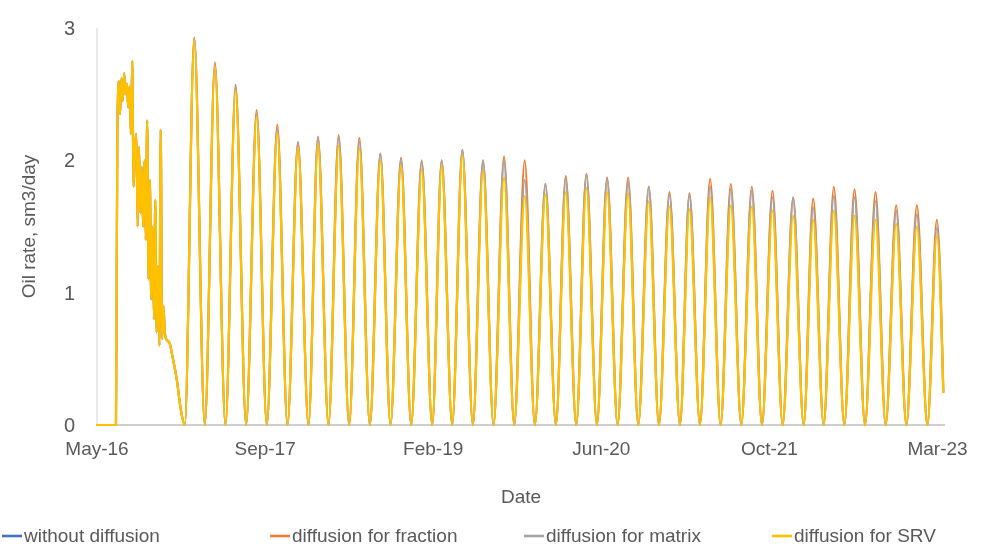  I want to click on x-axis-title: Date, so click(521, 496).